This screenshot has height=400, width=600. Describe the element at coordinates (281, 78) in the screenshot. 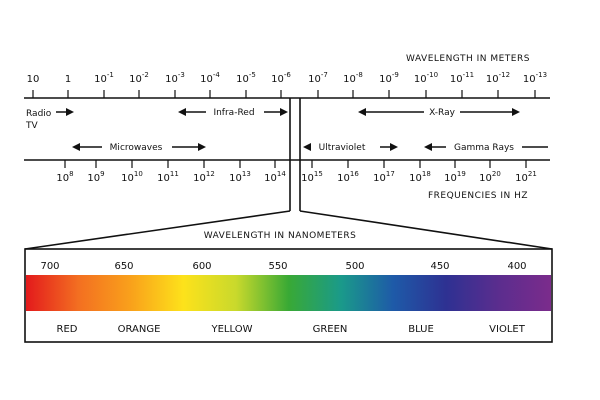

I see `wavelength-tick-label-7: 10⁻⁶` at that location.